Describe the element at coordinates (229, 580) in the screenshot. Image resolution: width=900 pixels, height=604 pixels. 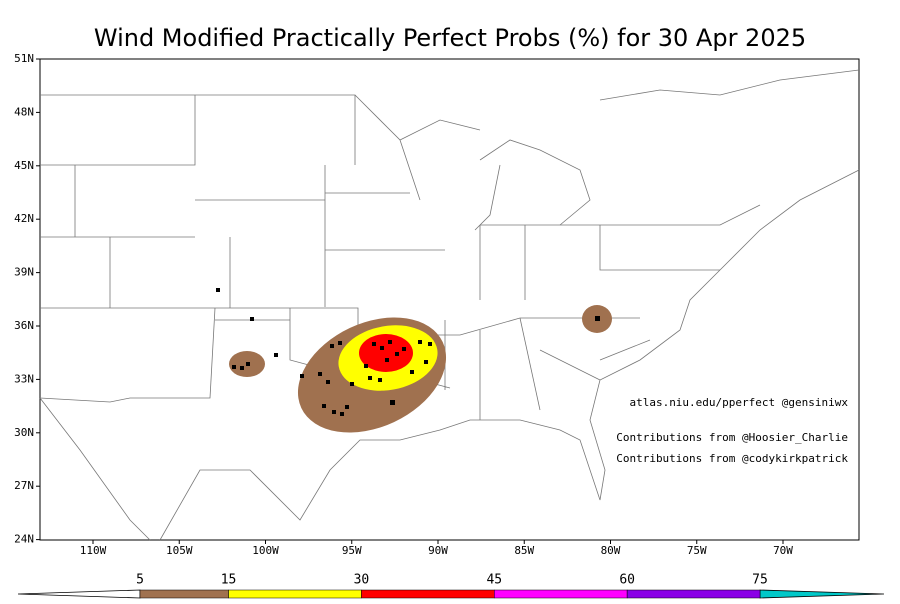
I see `colorbar-label: 15` at that location.